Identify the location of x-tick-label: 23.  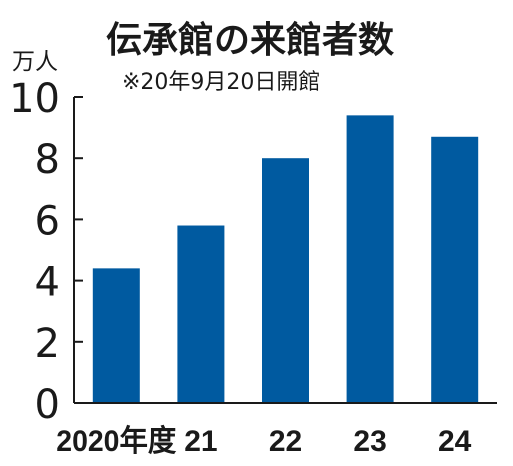
(369, 441).